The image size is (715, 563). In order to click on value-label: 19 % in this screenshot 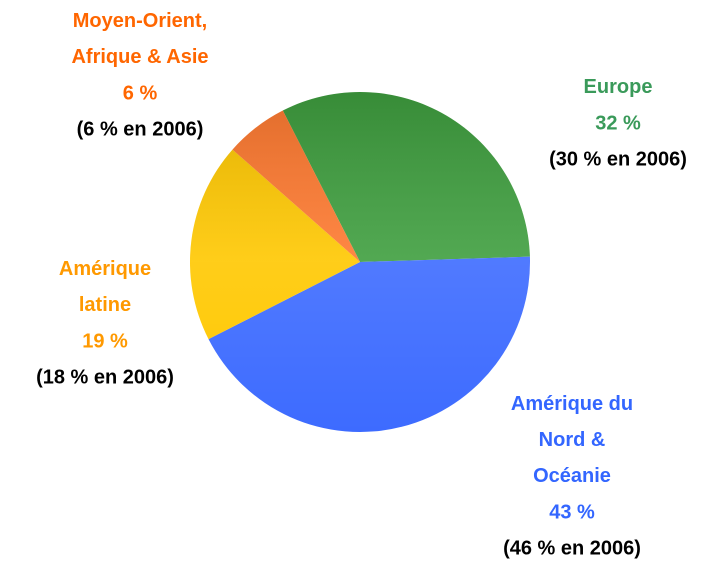, I will do `click(105, 341)`.